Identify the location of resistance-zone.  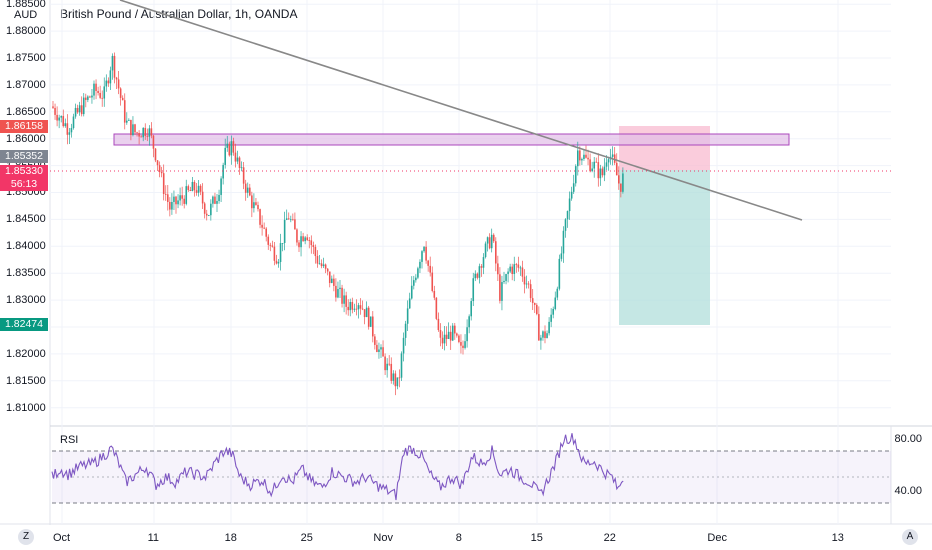
(451, 139).